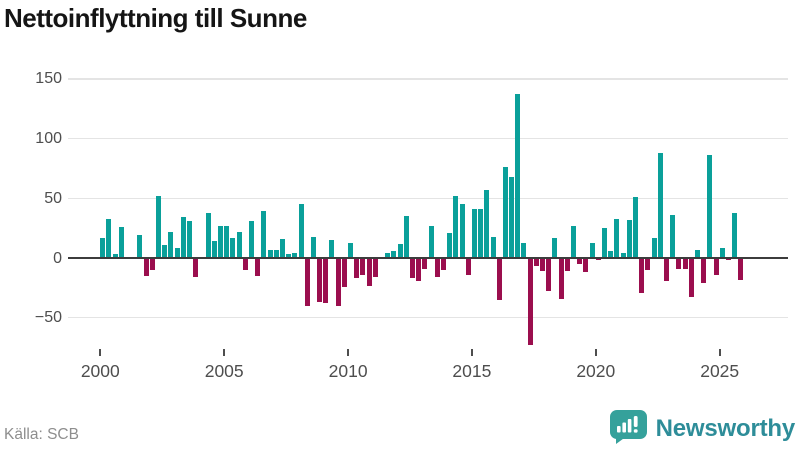 This screenshot has height=450, width=800. Describe the element at coordinates (100, 371) in the screenshot. I see `x-axis-tick-label: 2000` at that location.